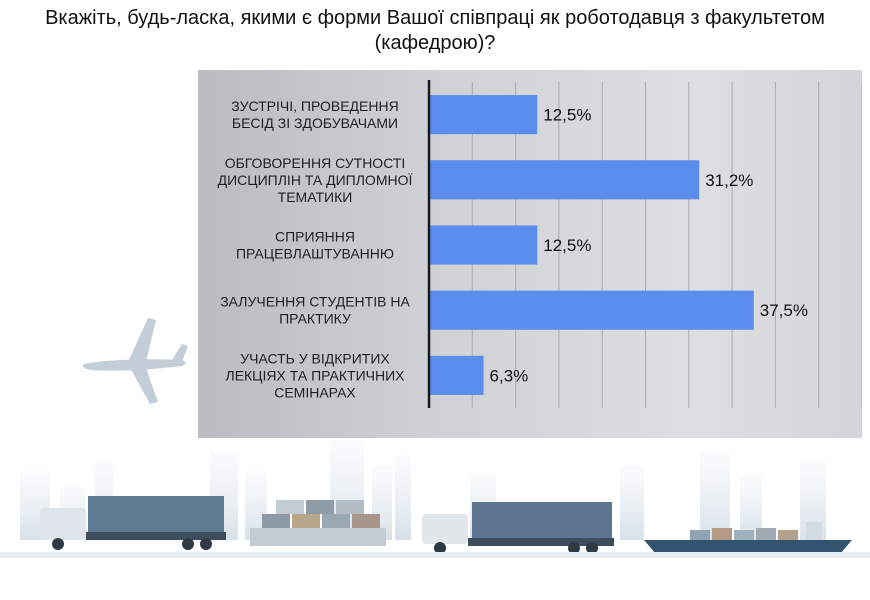 The image size is (870, 600). Describe the element at coordinates (315, 245) in the screenshot. I see `category-label: СПРИЯННЯ ПРАЦЕВЛАШТУВАННЮ` at that location.